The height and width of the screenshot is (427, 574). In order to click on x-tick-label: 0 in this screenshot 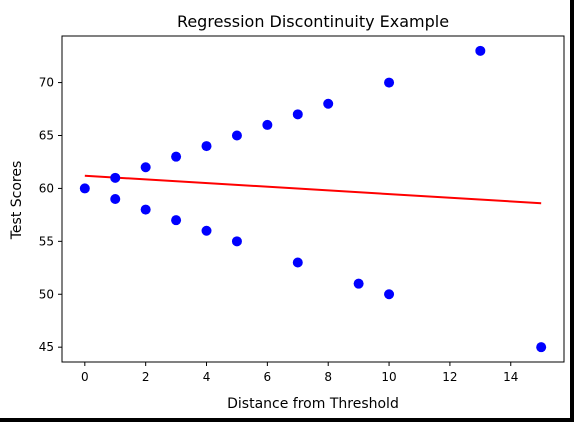, I will do `click(85, 377)`.